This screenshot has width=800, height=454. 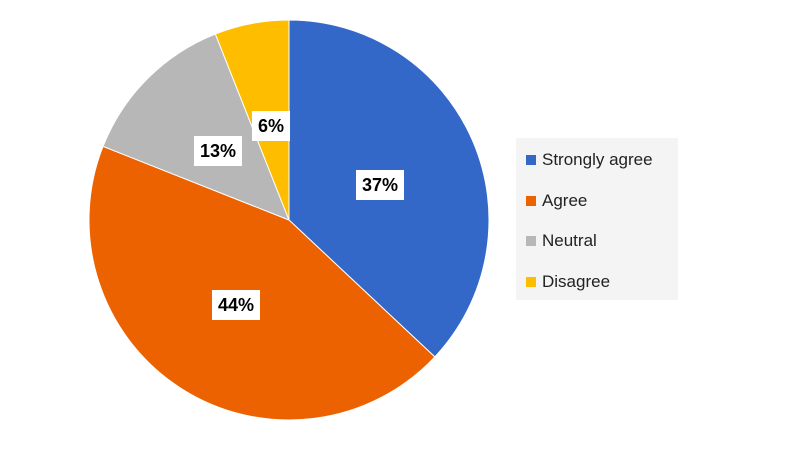 What do you see at coordinates (565, 200) in the screenshot?
I see `legend-label: Agree` at bounding box center [565, 200].